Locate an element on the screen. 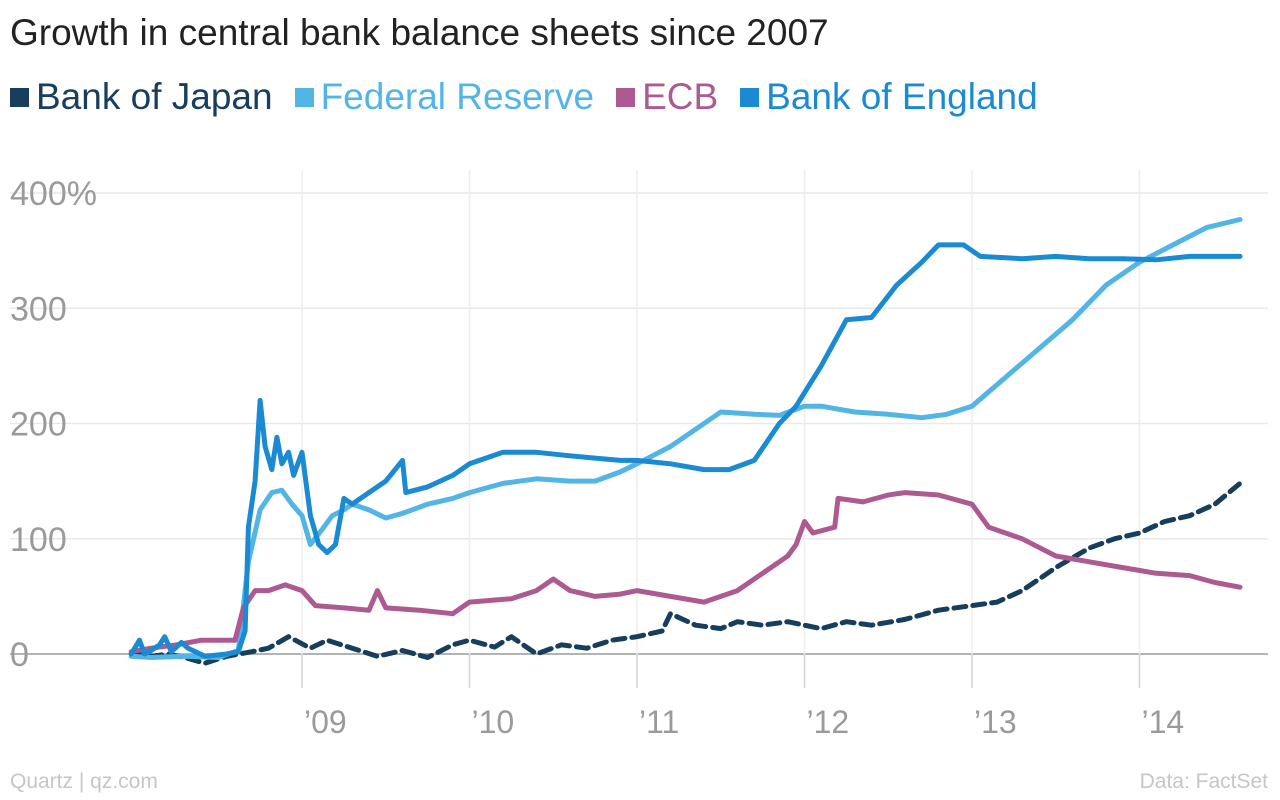 This screenshot has height=800, width=1280. y-tick-label: 400% is located at coordinates (53, 194).